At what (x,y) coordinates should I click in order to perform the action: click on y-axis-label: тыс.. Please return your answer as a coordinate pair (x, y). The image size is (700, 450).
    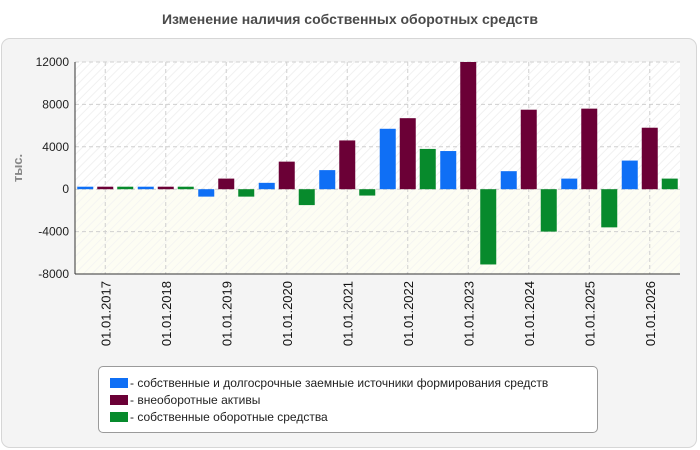
    Looking at the image, I should click on (17, 168).